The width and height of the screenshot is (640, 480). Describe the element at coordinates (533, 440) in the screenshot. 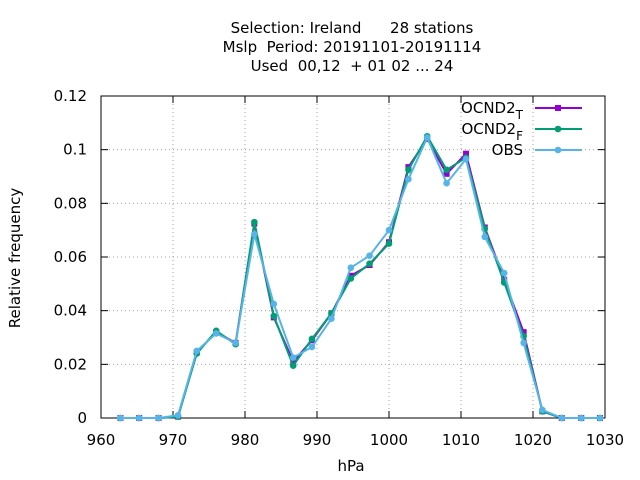

I see `x-tick-label: 1020` at that location.